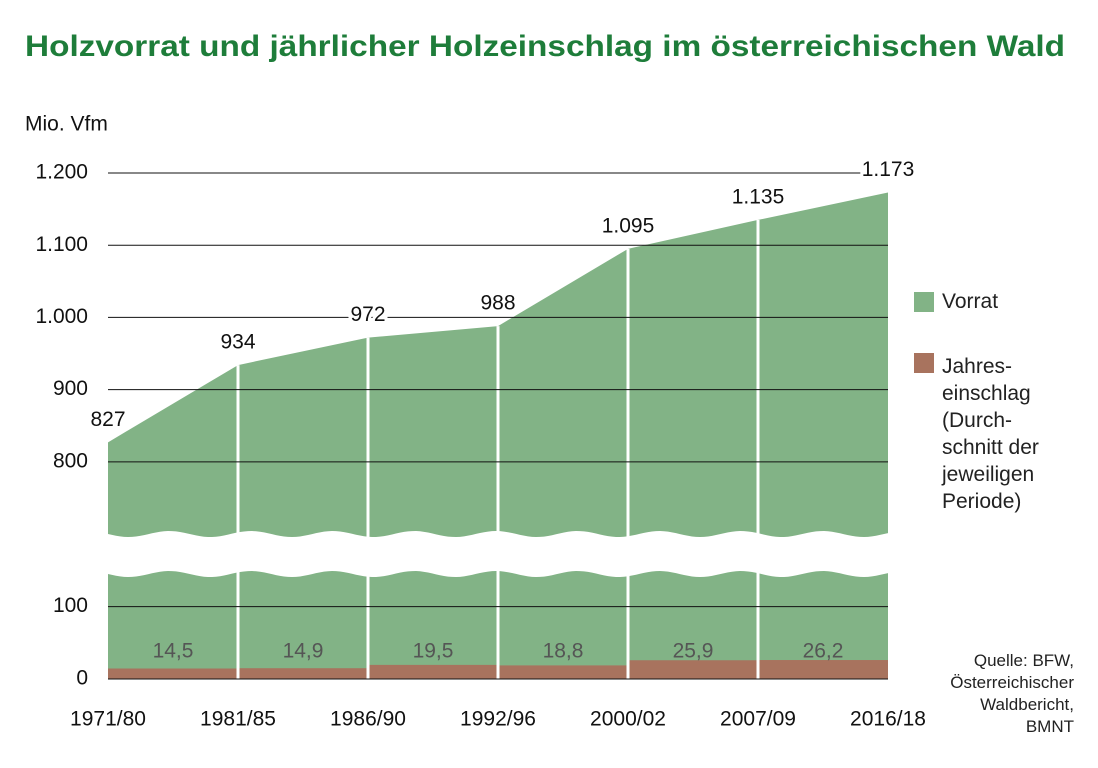  Describe the element at coordinates (693, 651) in the screenshot. I see `data-label: 25,9` at that location.